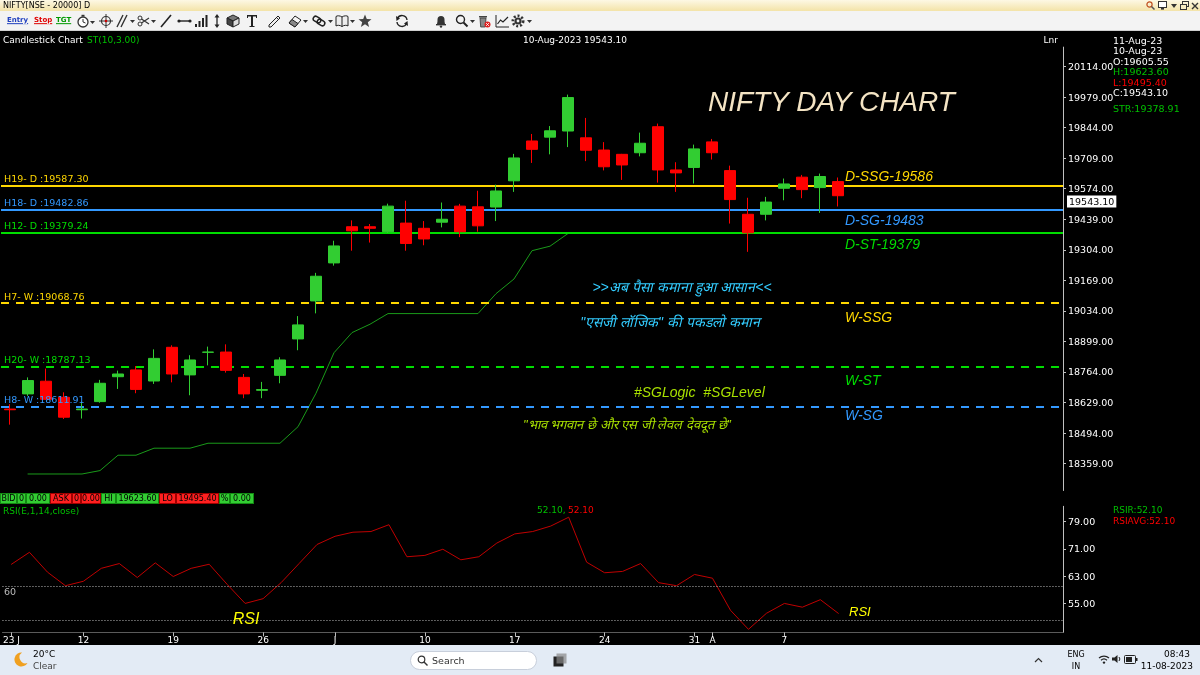 This screenshot has height=675, width=1200. I want to click on ref-line-label: H19- D :19587.30, so click(46, 179).